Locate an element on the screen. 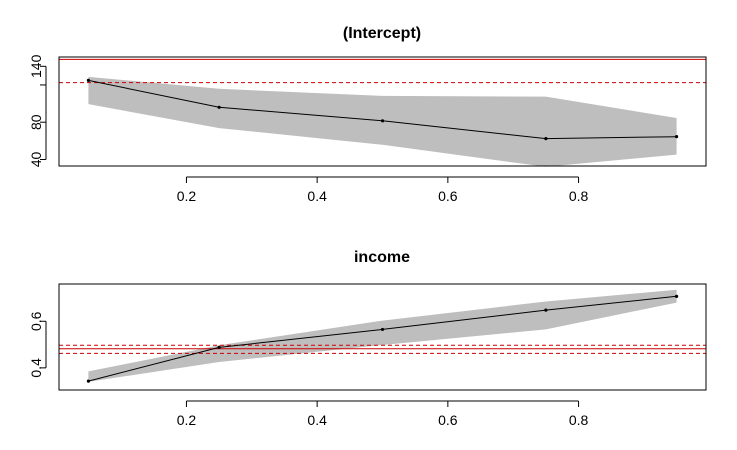 The width and height of the screenshot is (737, 450). y-tick-label: 0.6 is located at coordinates (36, 321).